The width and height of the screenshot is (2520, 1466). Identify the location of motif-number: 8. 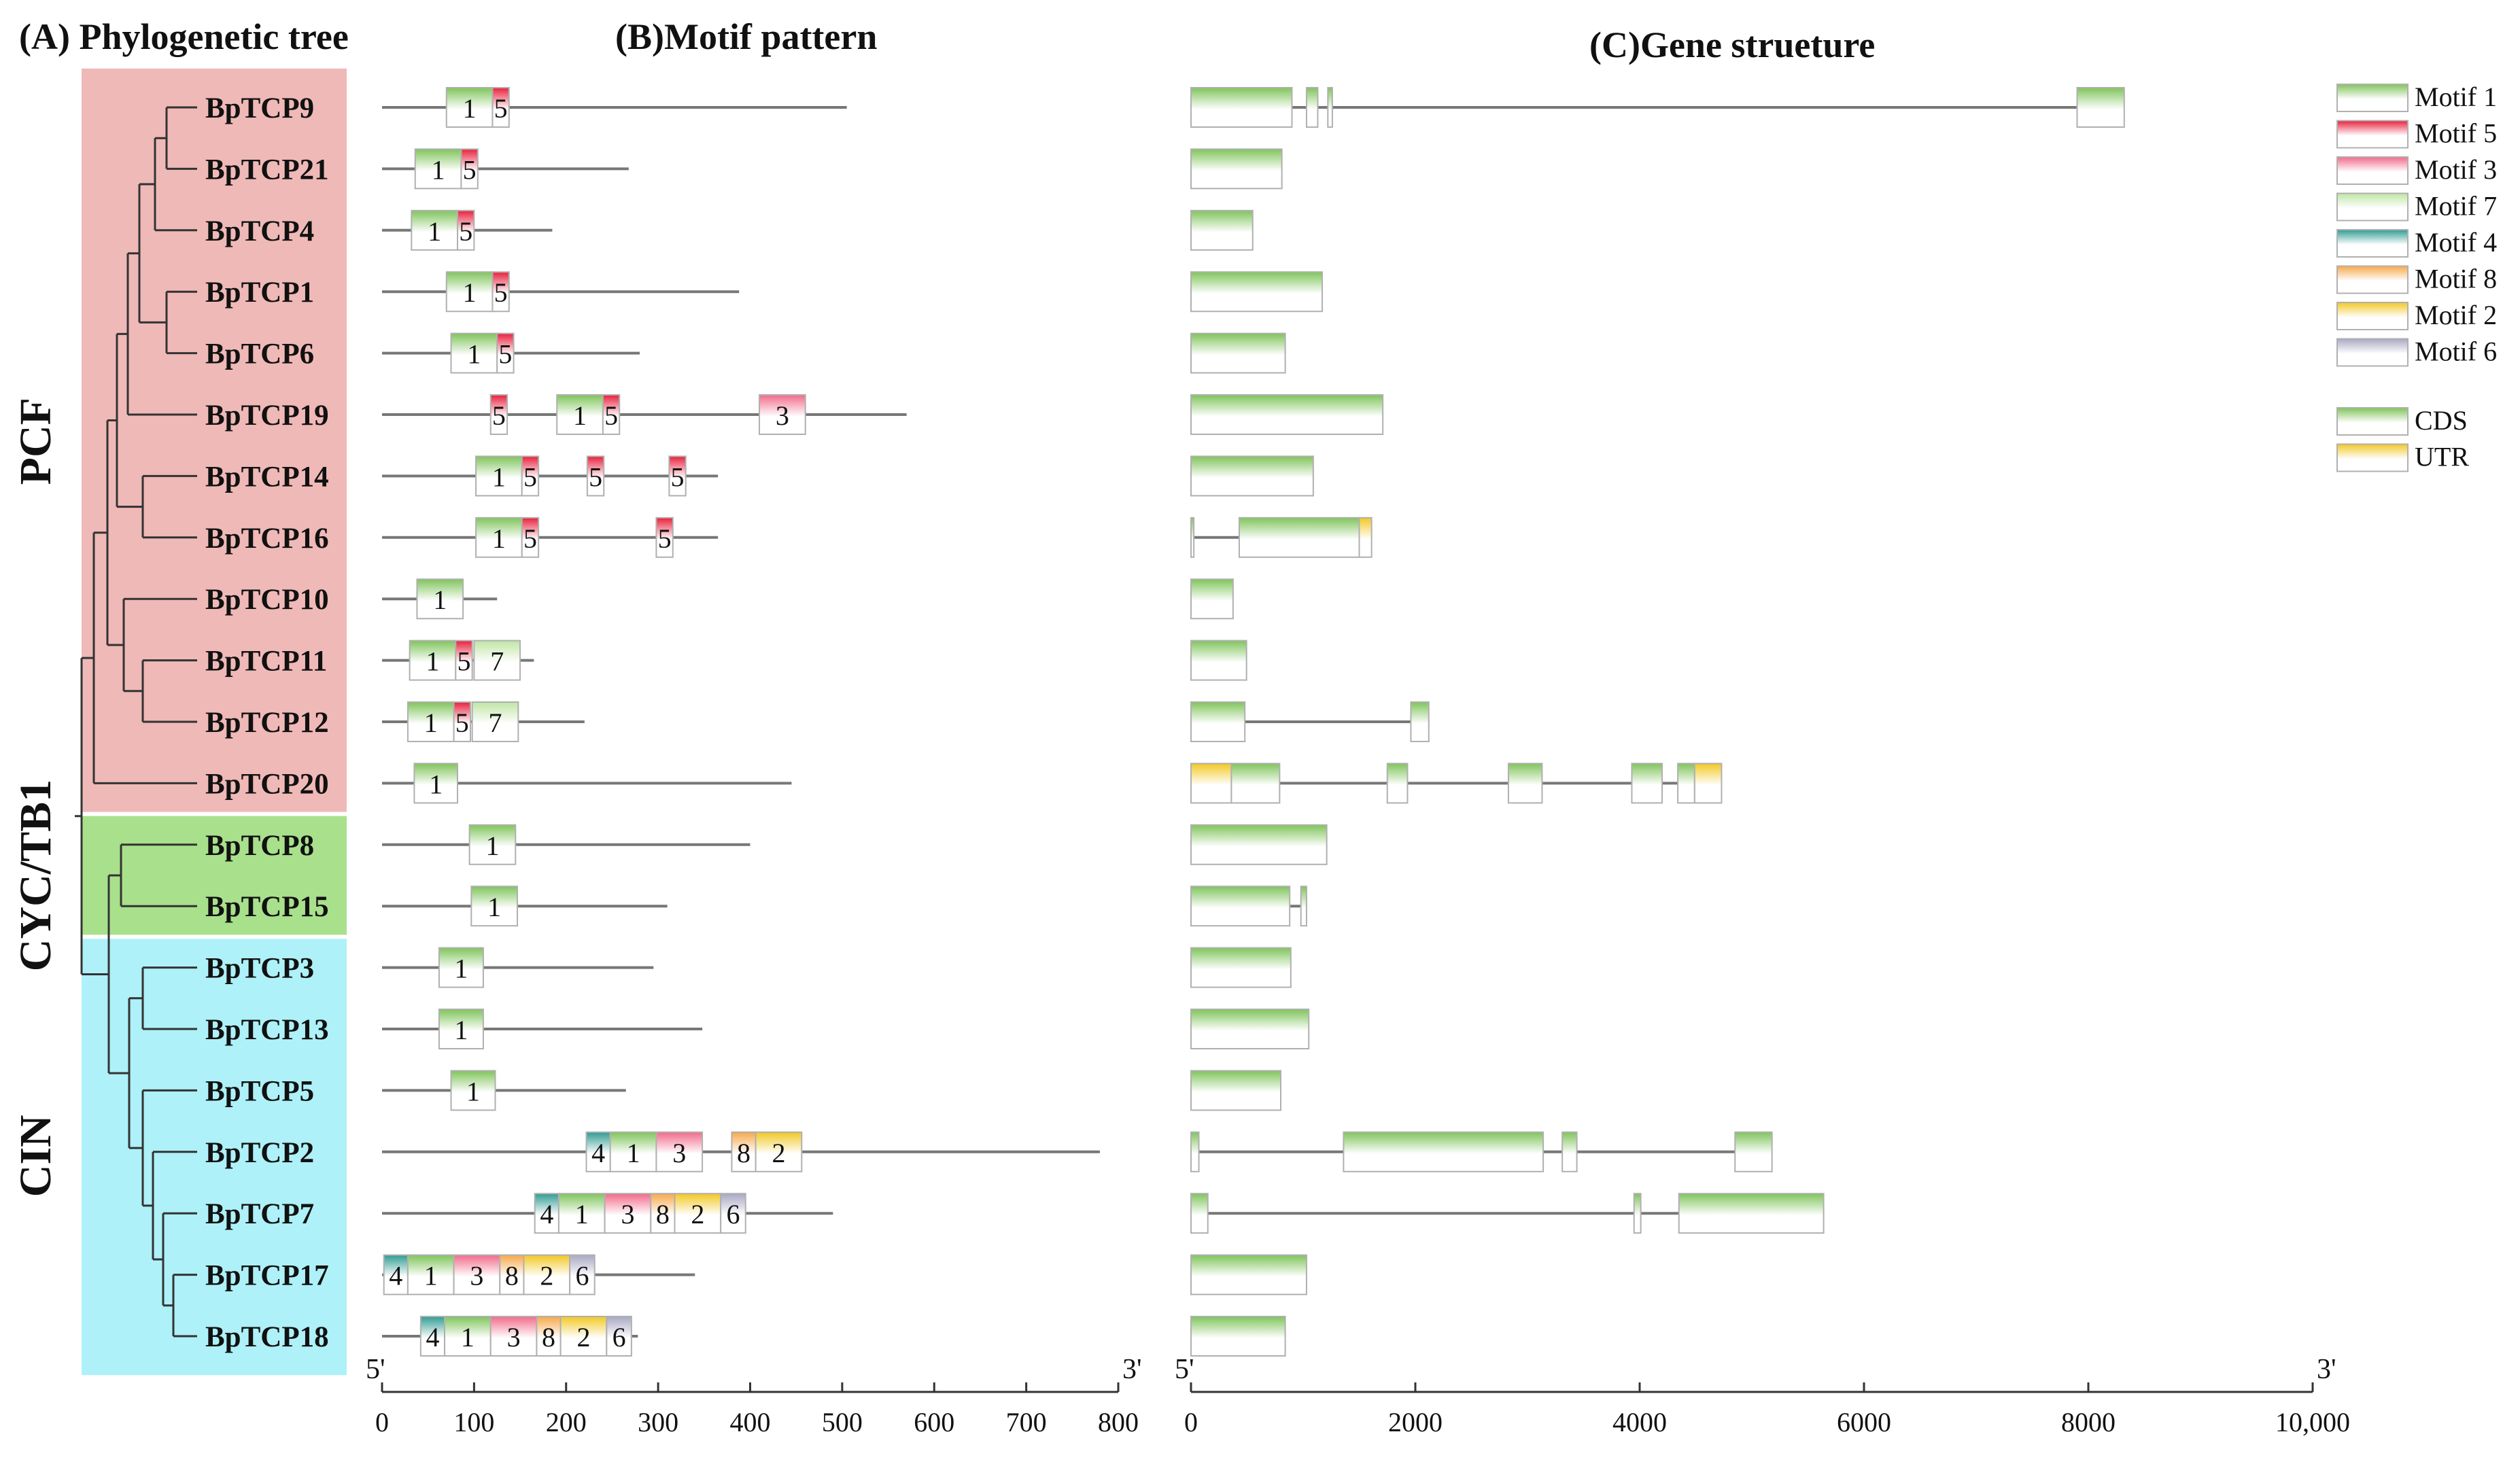
(663, 1214).